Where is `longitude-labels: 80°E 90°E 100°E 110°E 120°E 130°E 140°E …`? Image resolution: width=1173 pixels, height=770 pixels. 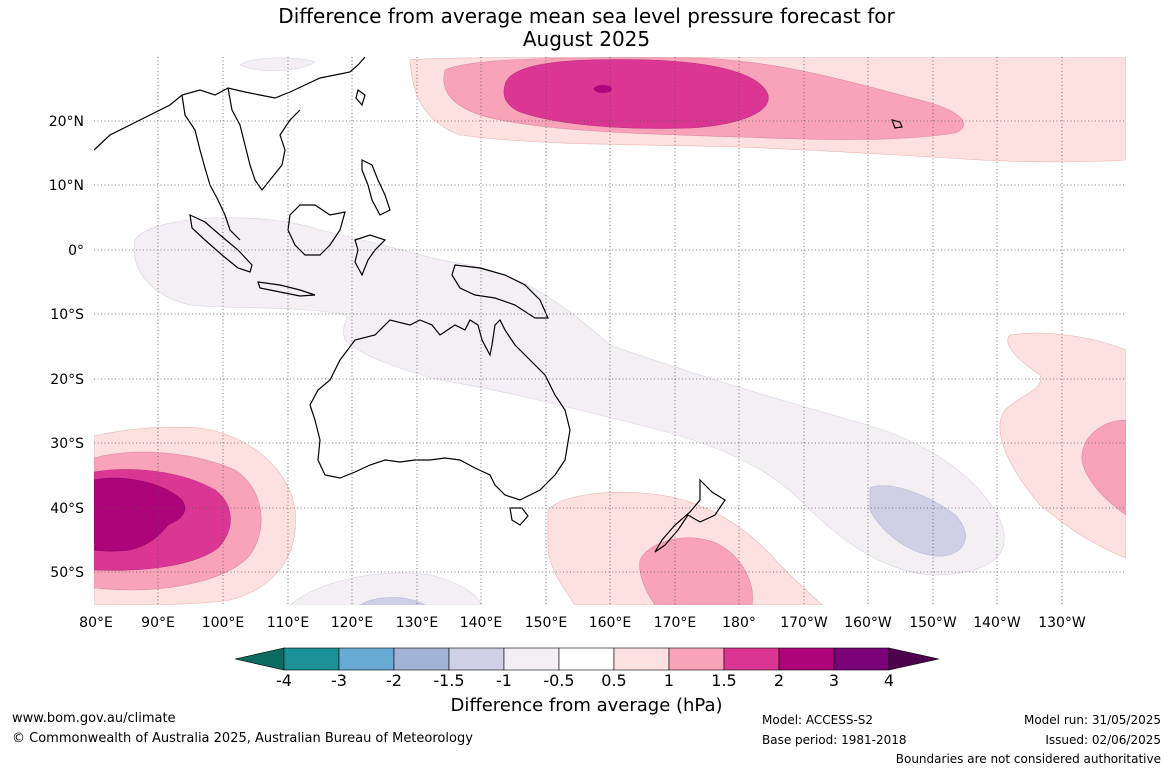
longitude-labels: 80°E 90°E 100°E 110°E 120°E 130°E 140°E … is located at coordinates (582, 623).